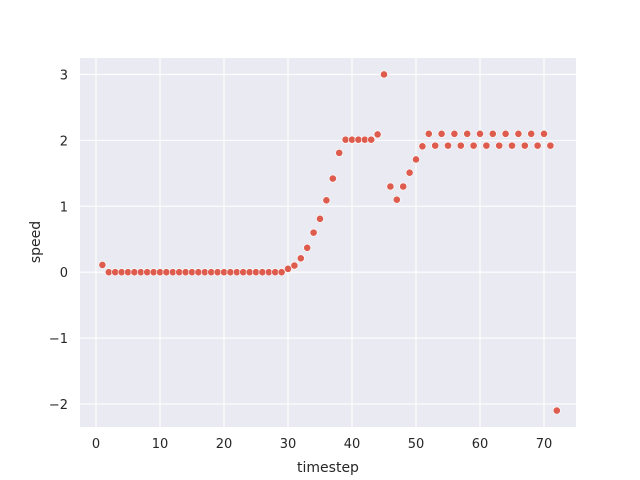  What do you see at coordinates (64, 75) in the screenshot?
I see `y-tick-label: 3` at bounding box center [64, 75].